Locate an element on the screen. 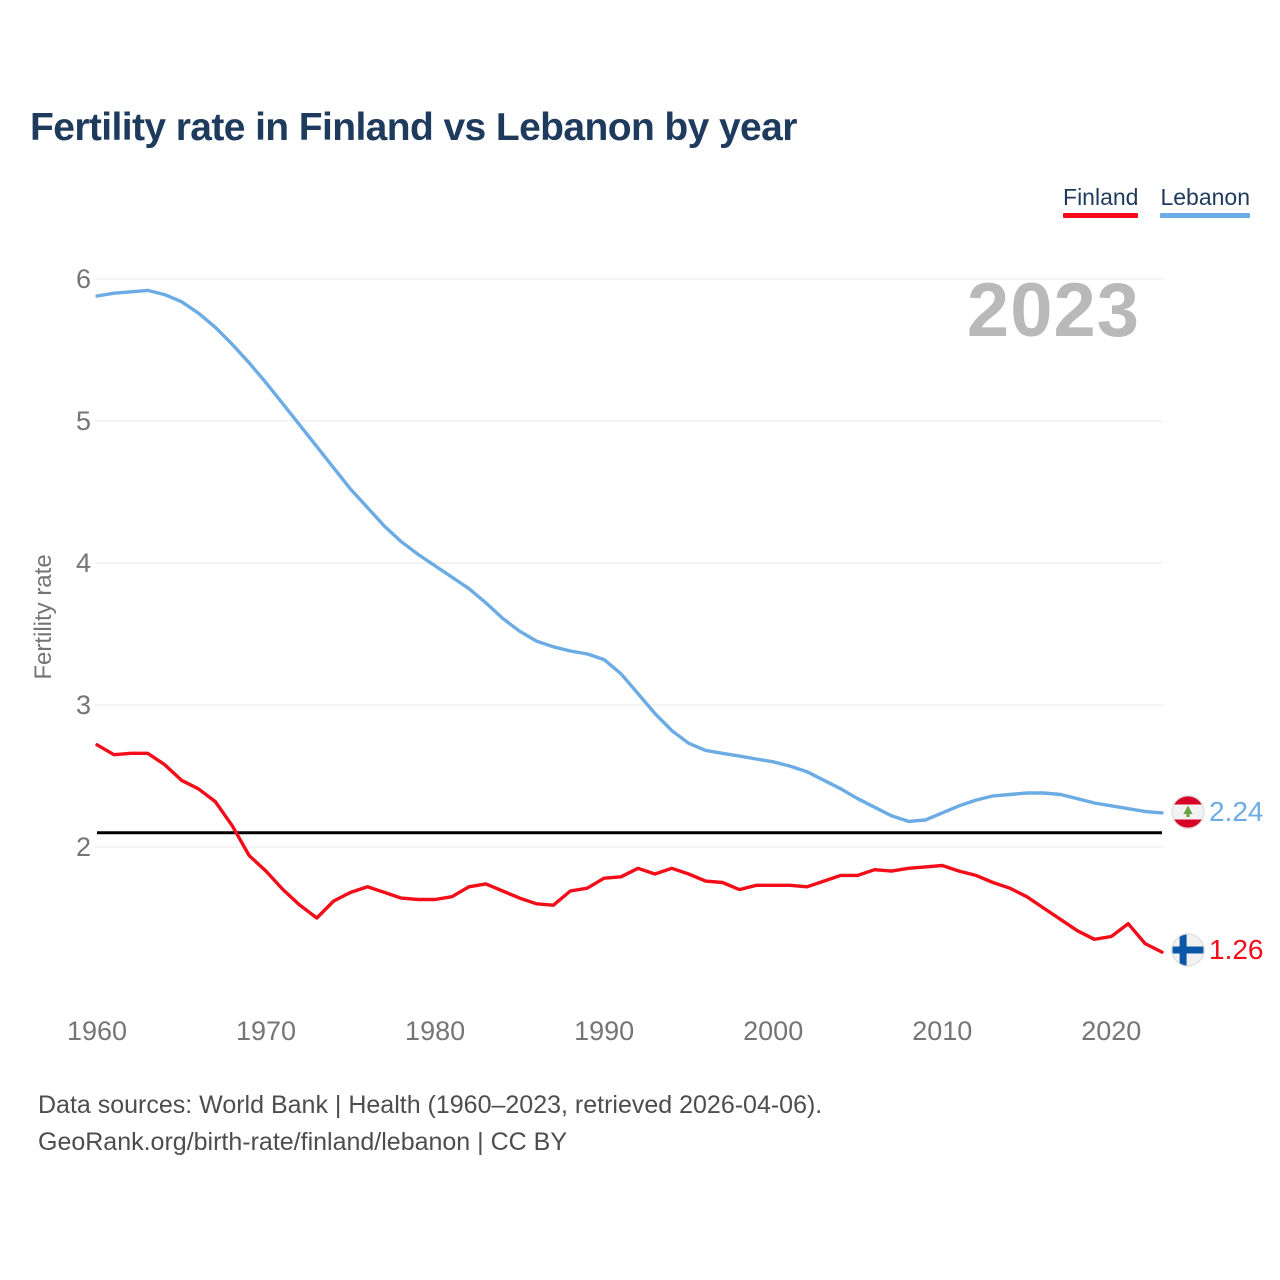 The image size is (1280, 1280). finland-flag-icon is located at coordinates (1188, 950).